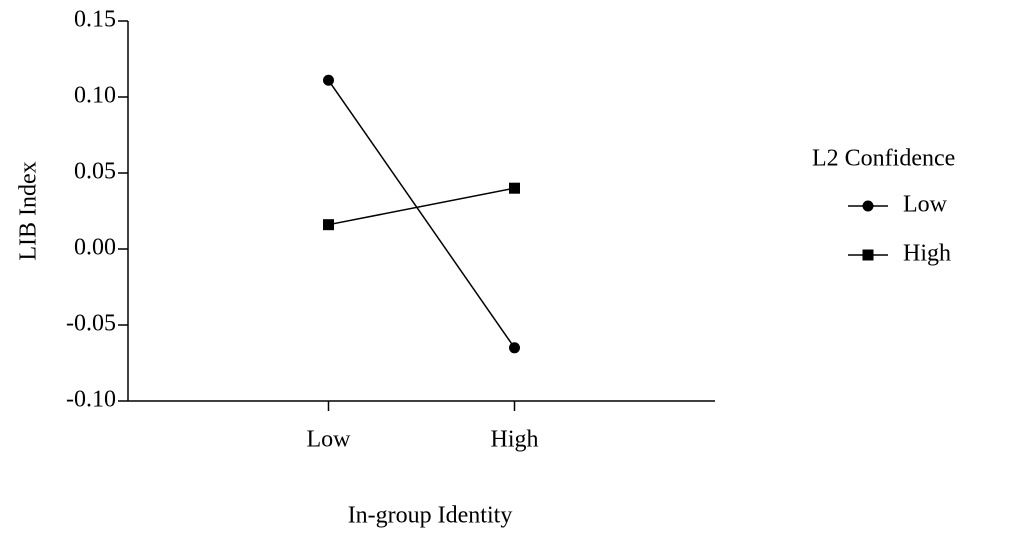 The height and width of the screenshot is (535, 1024). Describe the element at coordinates (515, 440) in the screenshot. I see `x-tick-label: High` at that location.